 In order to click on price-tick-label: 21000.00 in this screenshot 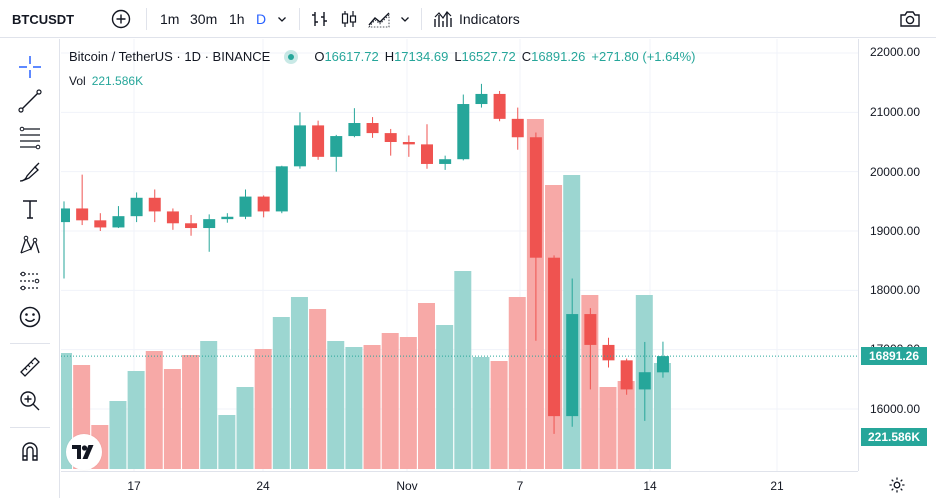, I will do `click(894, 112)`.